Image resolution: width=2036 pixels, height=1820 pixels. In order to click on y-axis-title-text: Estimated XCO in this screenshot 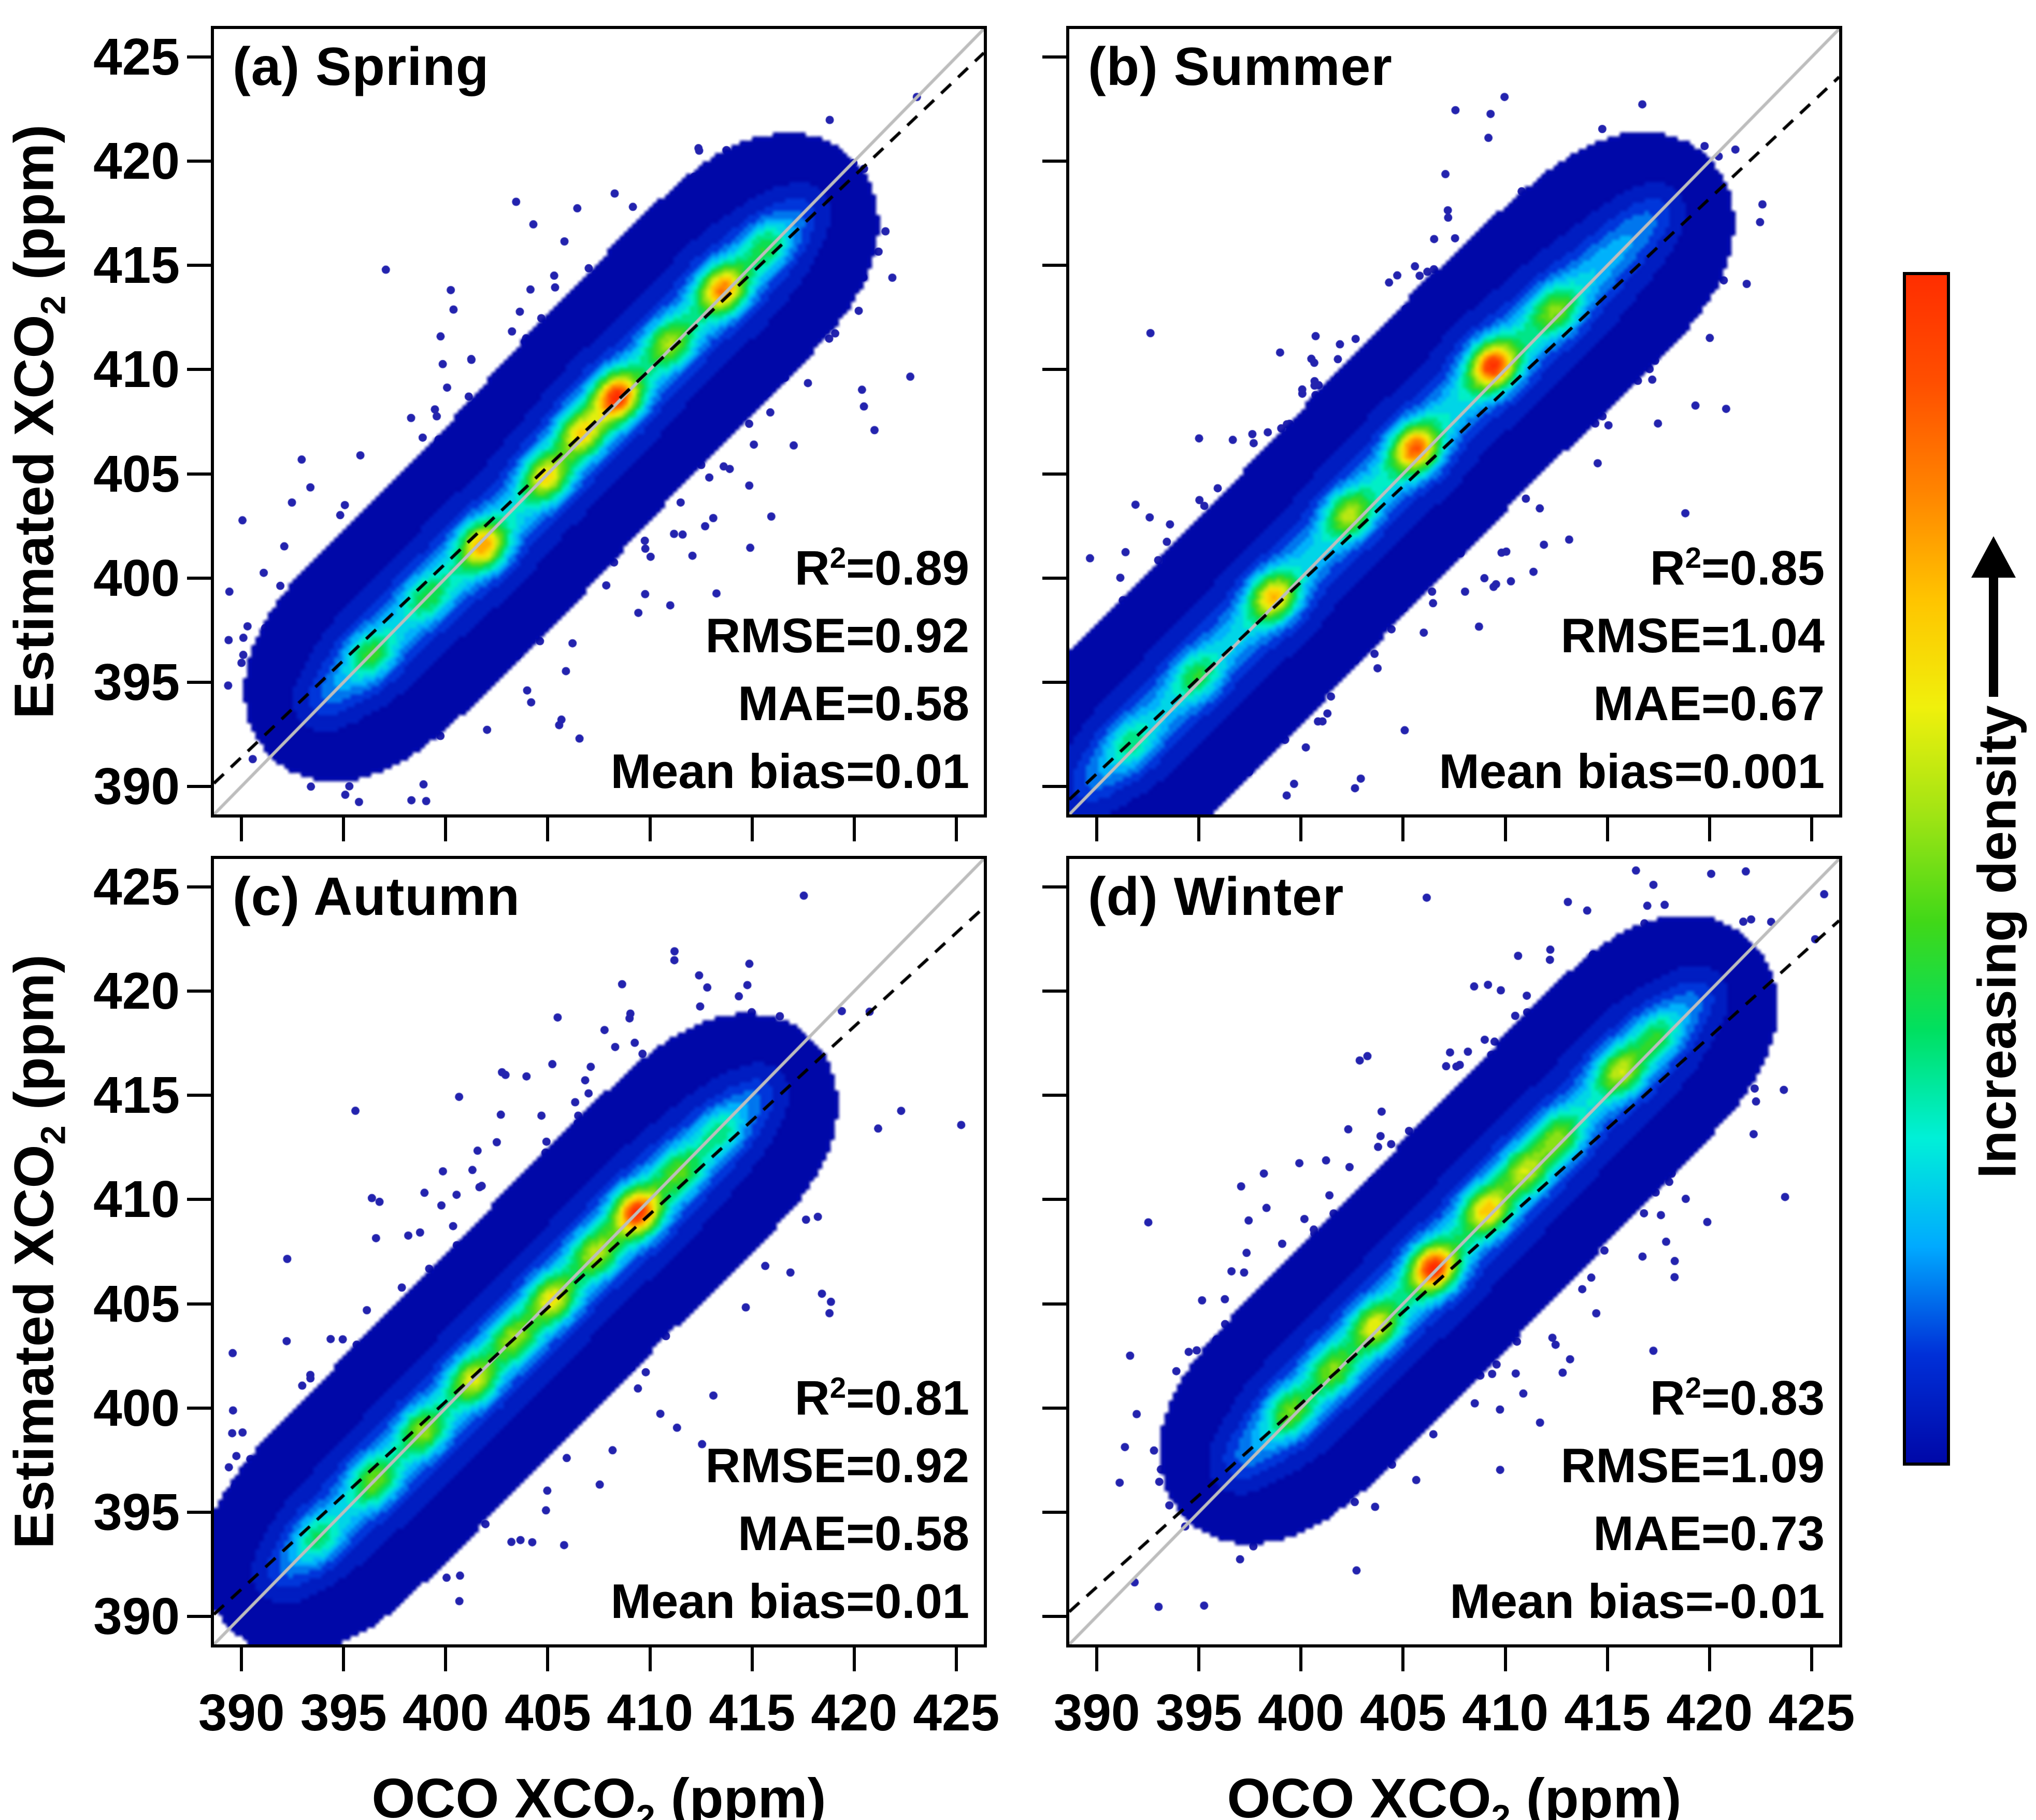, I will do `click(33, 1346)`.